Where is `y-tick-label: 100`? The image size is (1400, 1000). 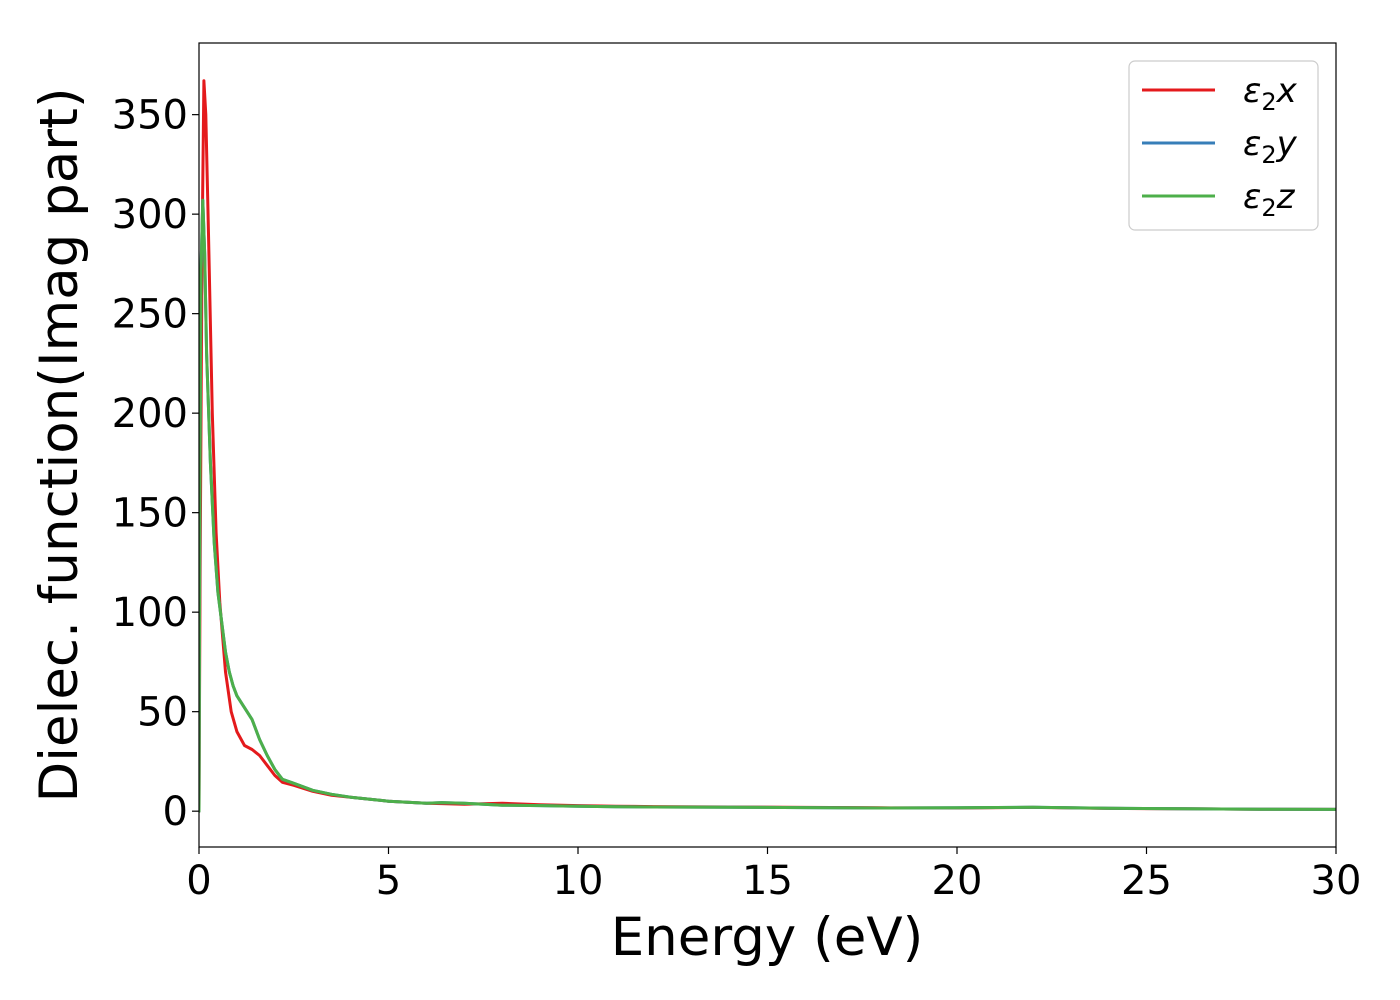 y-tick-label: 100 is located at coordinates (150, 613).